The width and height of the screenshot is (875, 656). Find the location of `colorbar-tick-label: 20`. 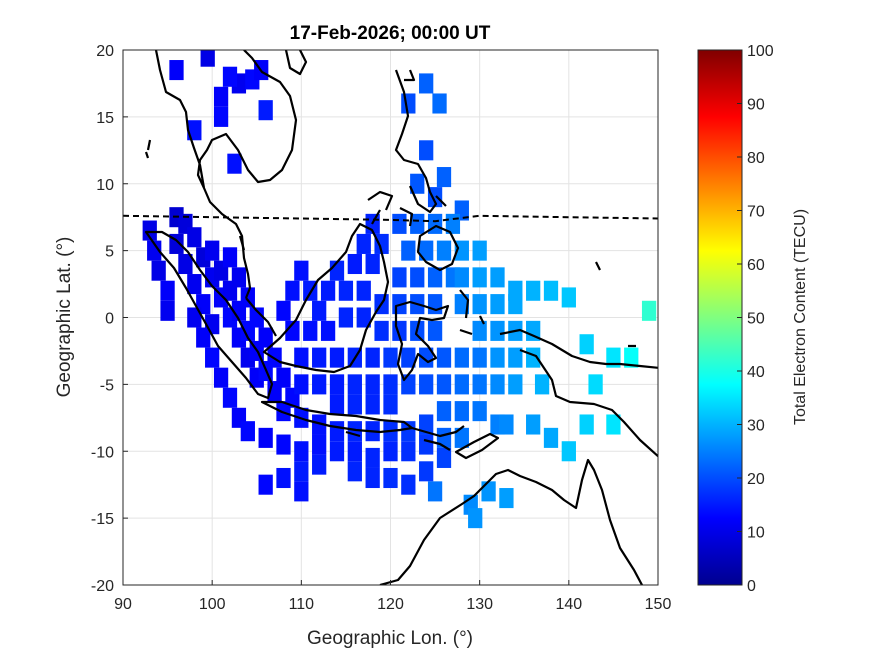

colorbar-tick-label: 20 is located at coordinates (756, 479).